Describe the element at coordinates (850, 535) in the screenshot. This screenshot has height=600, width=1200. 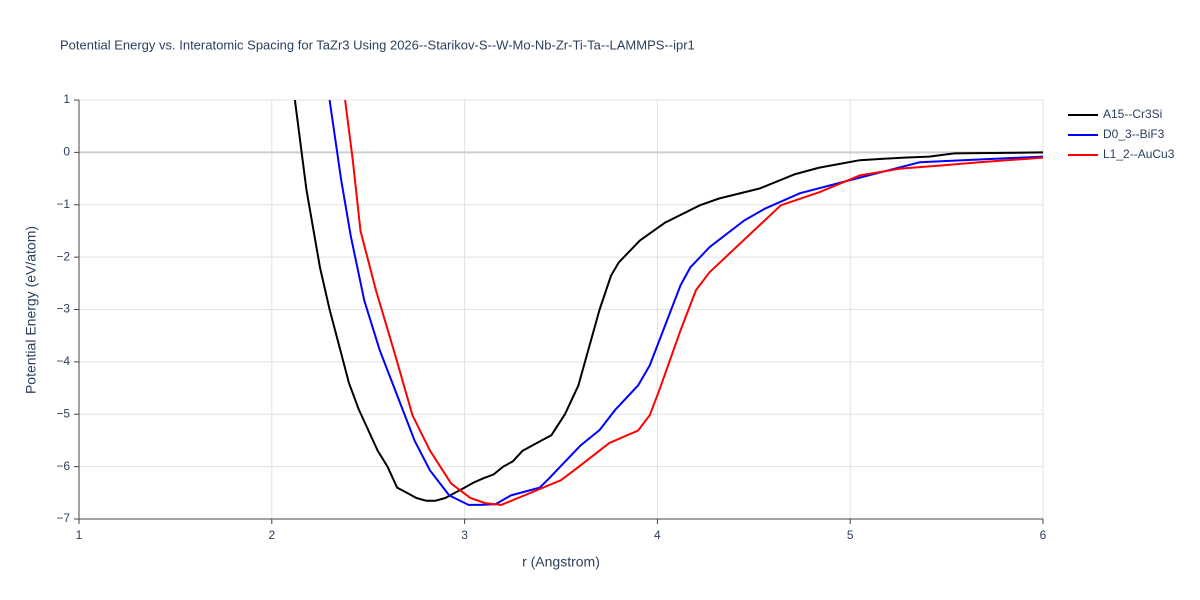
I see `x-tick-label: 5` at that location.